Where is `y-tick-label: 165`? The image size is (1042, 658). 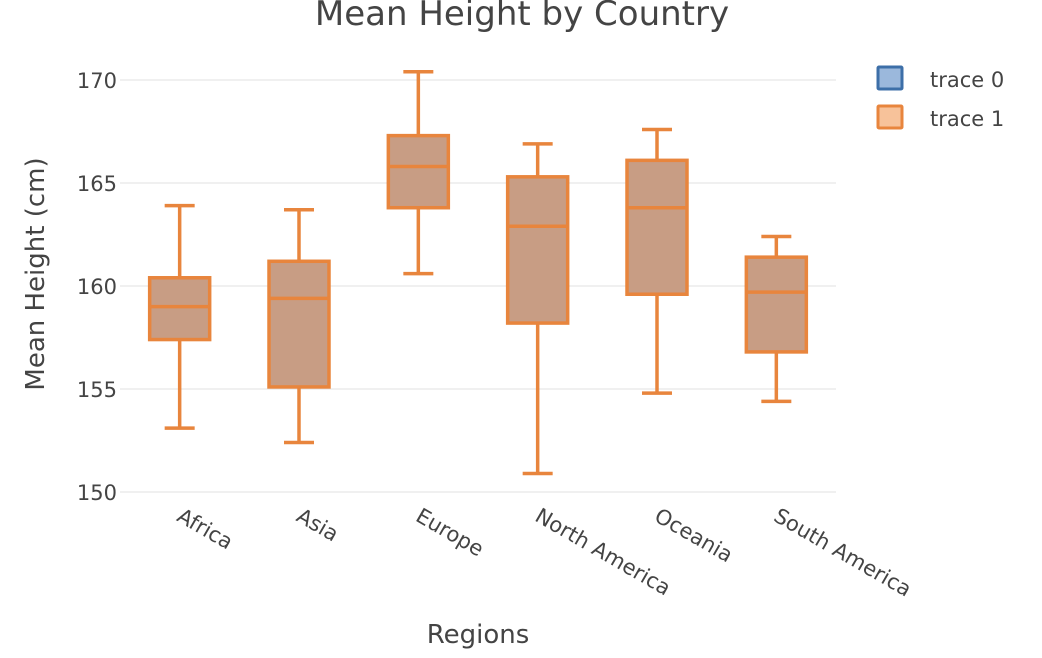
y-tick-label: 165 is located at coordinates (97, 184).